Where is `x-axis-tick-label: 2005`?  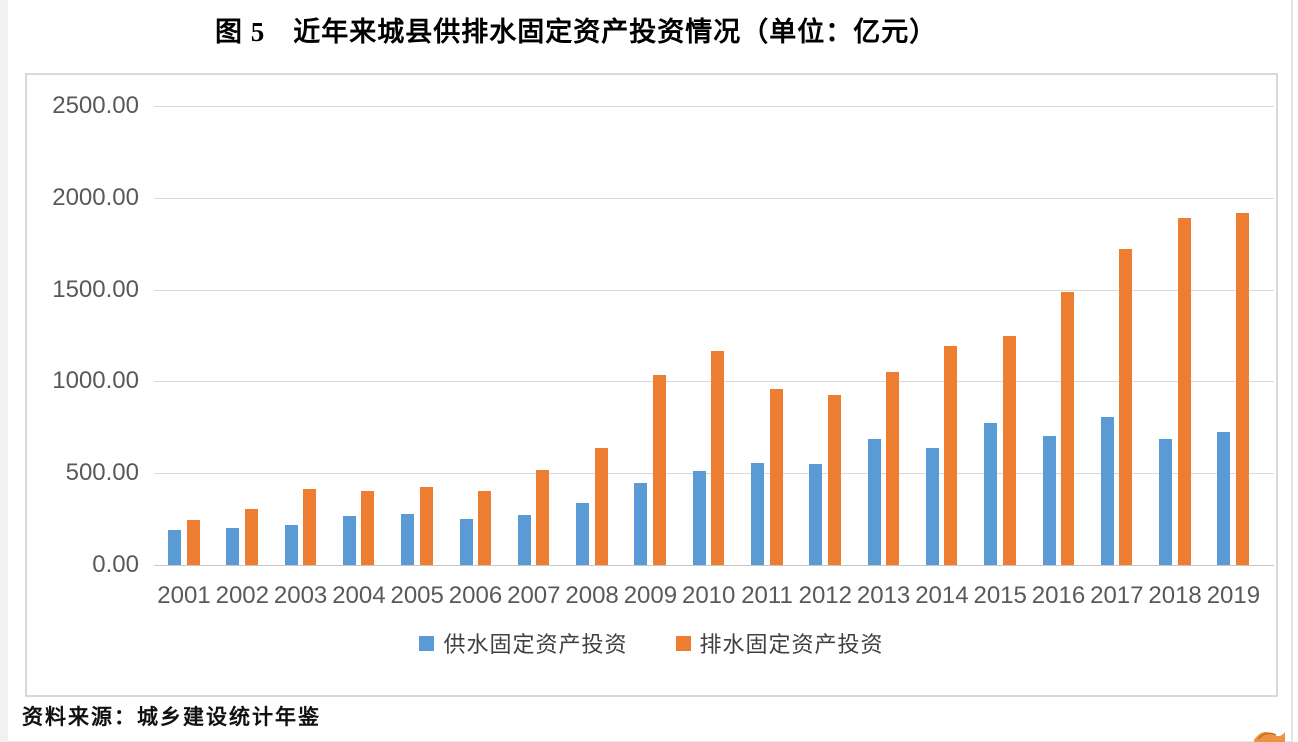
x-axis-tick-label: 2005 is located at coordinates (417, 595).